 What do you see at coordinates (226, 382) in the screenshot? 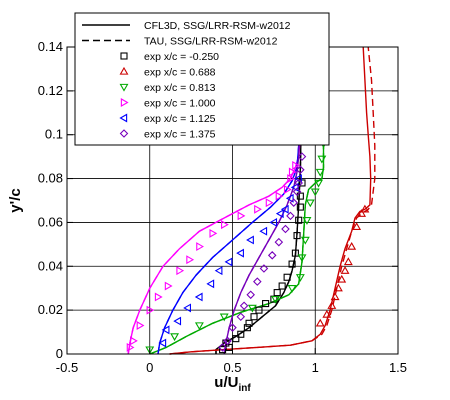
I see `x-axis-title-main: u/U` at bounding box center [226, 382].